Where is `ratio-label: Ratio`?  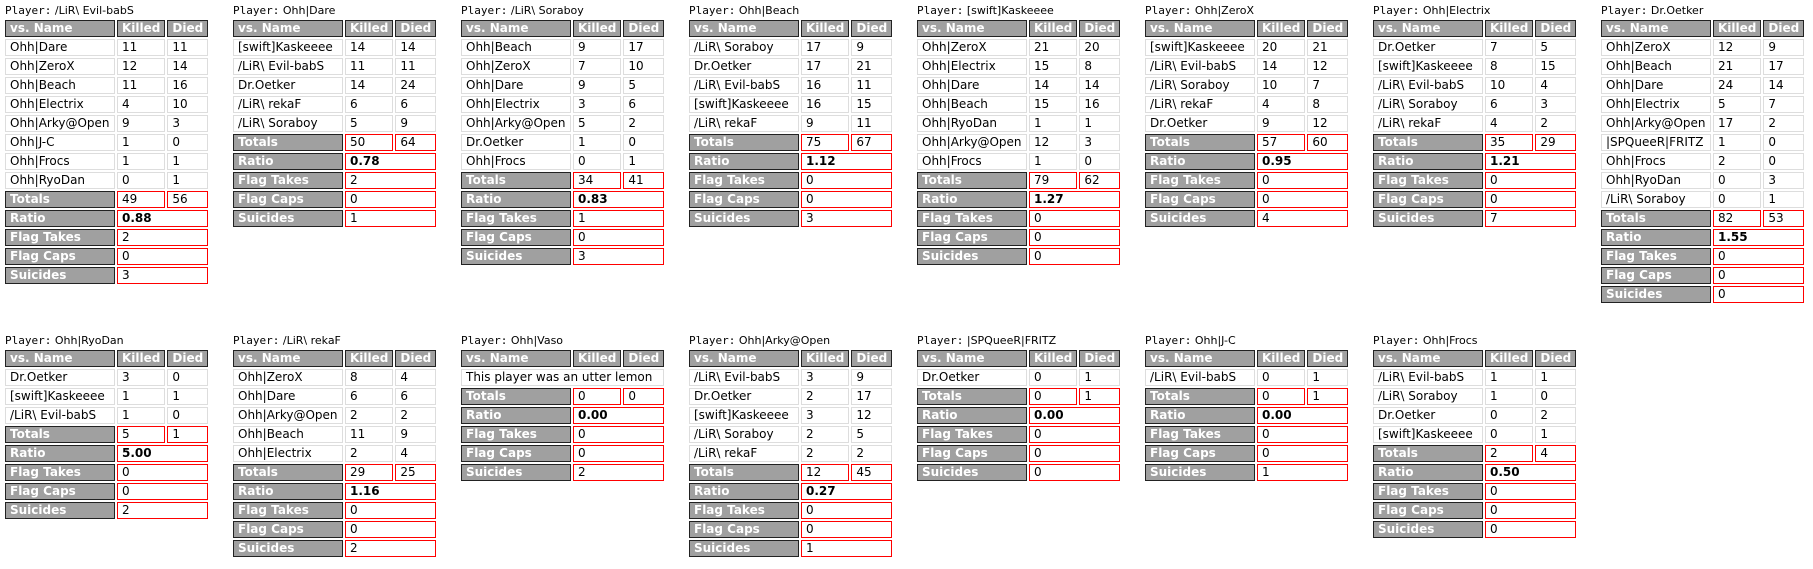 ratio-label: Ratio is located at coordinates (60, 453).